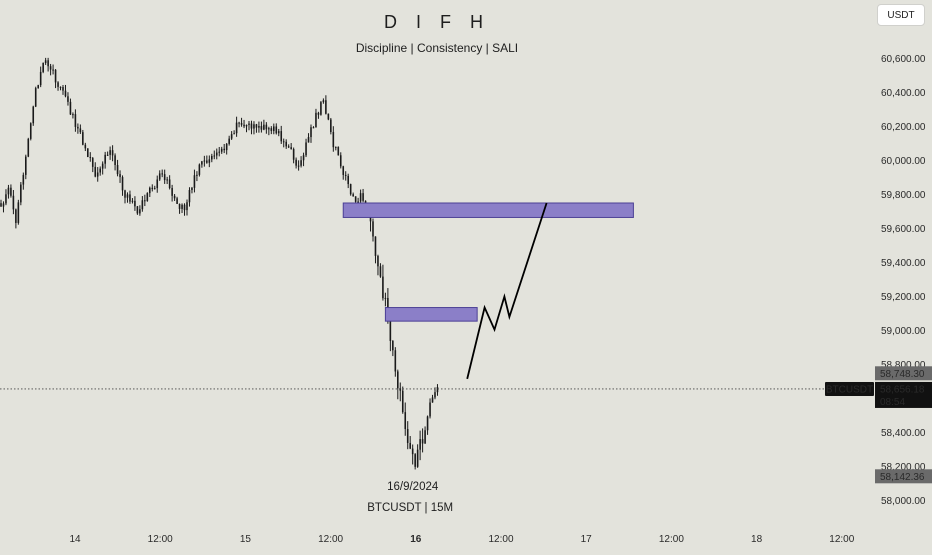  I want to click on x-tick-label: 16, so click(416, 539).